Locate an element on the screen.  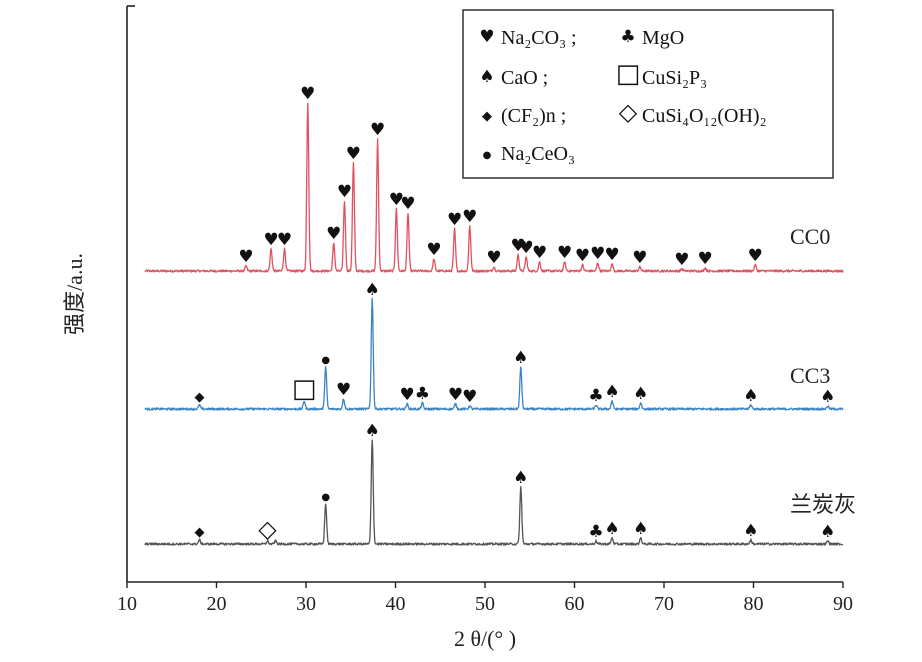
x-ticks: 10 20 30 40 50 60 70 80 90 is located at coordinates (485, 598).